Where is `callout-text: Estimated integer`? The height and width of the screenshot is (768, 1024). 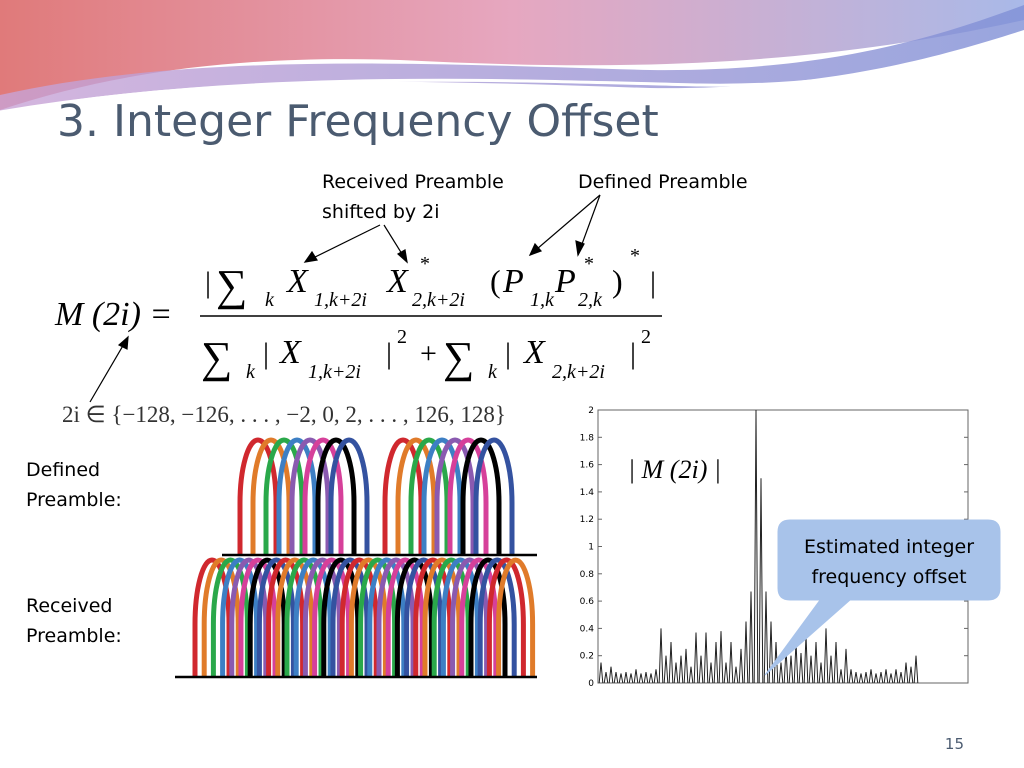 callout-text: Estimated integer is located at coordinates (889, 547).